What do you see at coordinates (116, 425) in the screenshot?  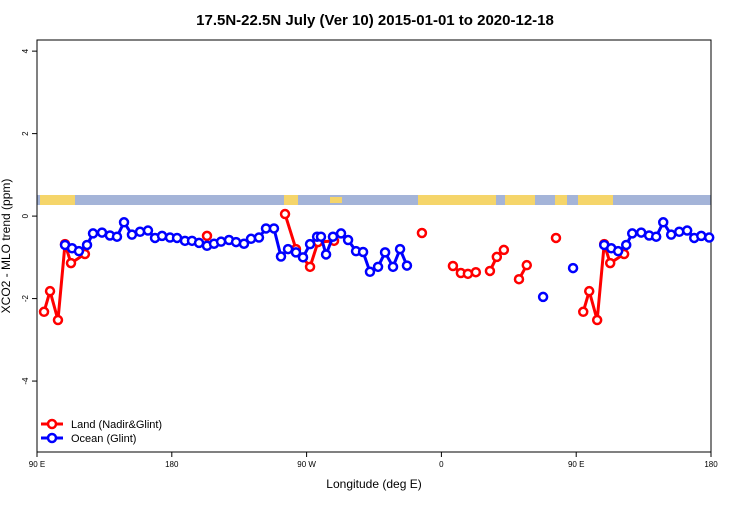 I see `legend-label: Land (Nadir&Glint)` at bounding box center [116, 425].